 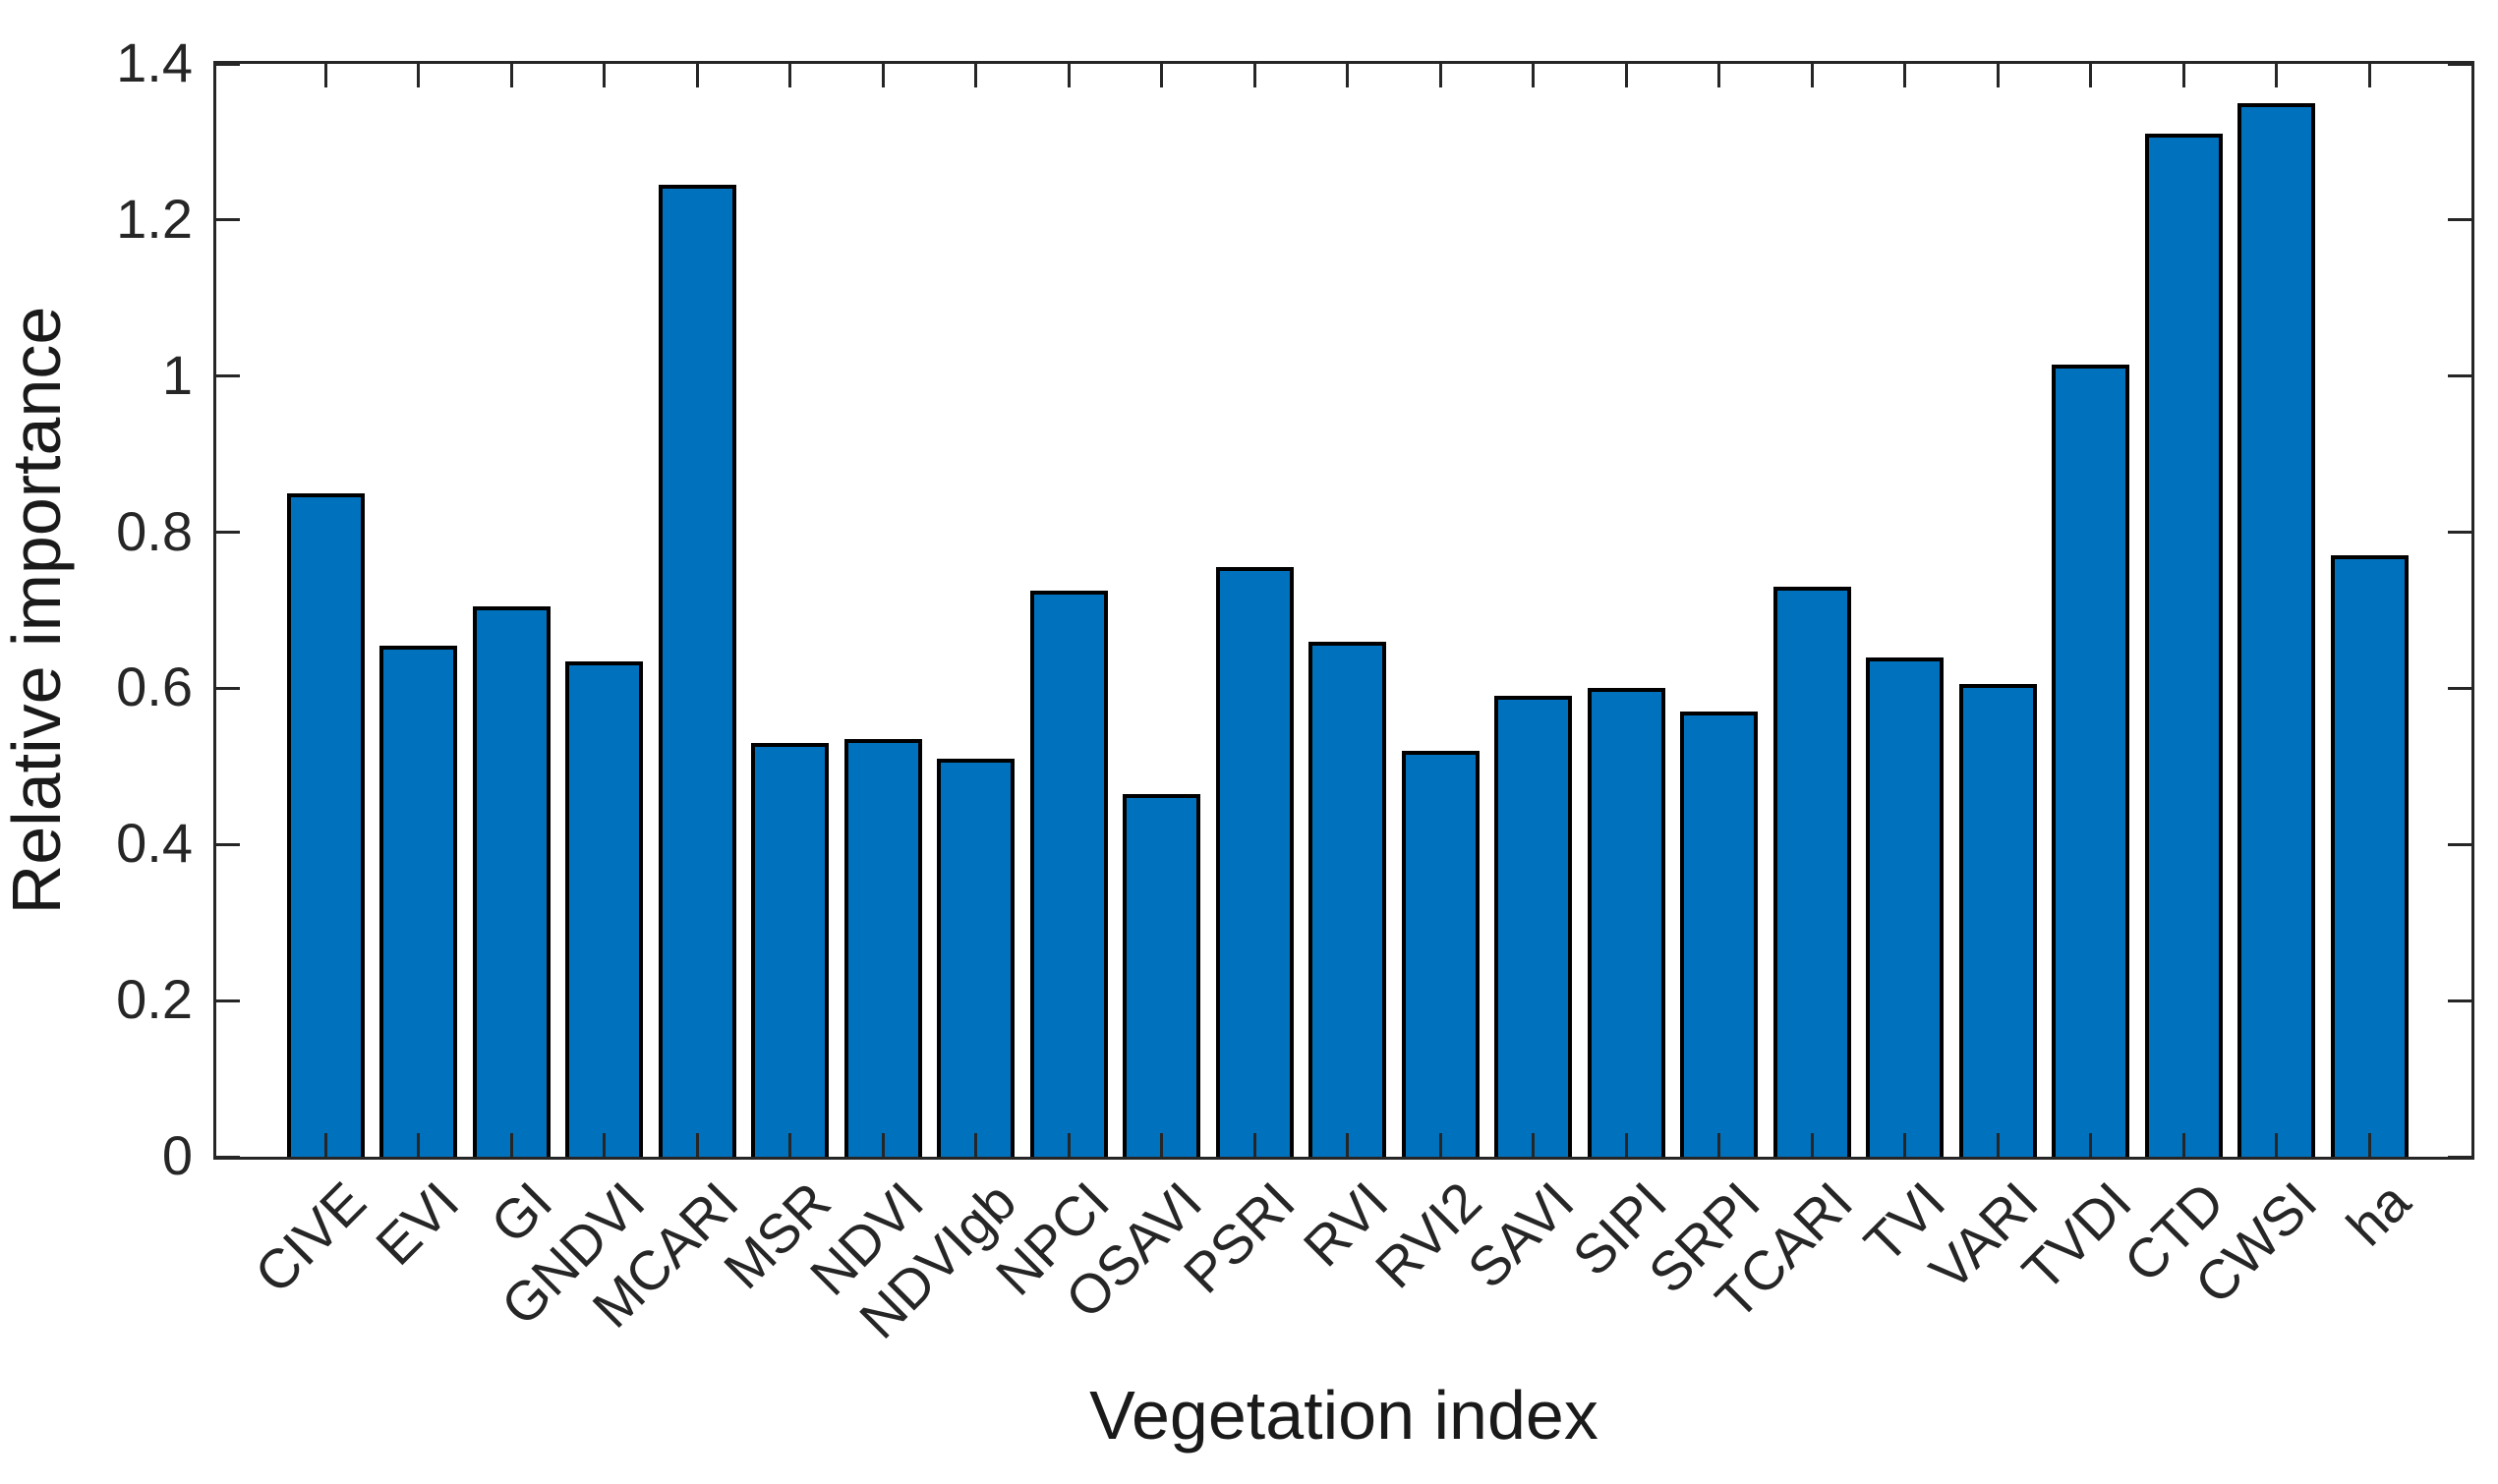 What do you see at coordinates (177, 374) in the screenshot?
I see `y-tick-label: 1` at bounding box center [177, 374].